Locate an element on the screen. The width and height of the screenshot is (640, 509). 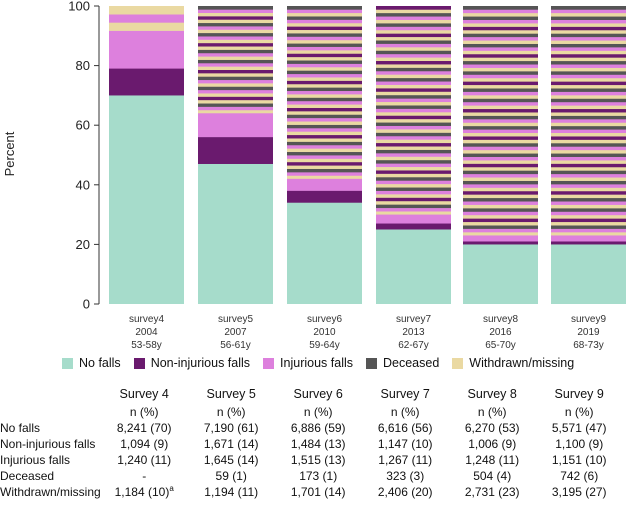
y-tick-label: 60 is located at coordinates (83, 125).